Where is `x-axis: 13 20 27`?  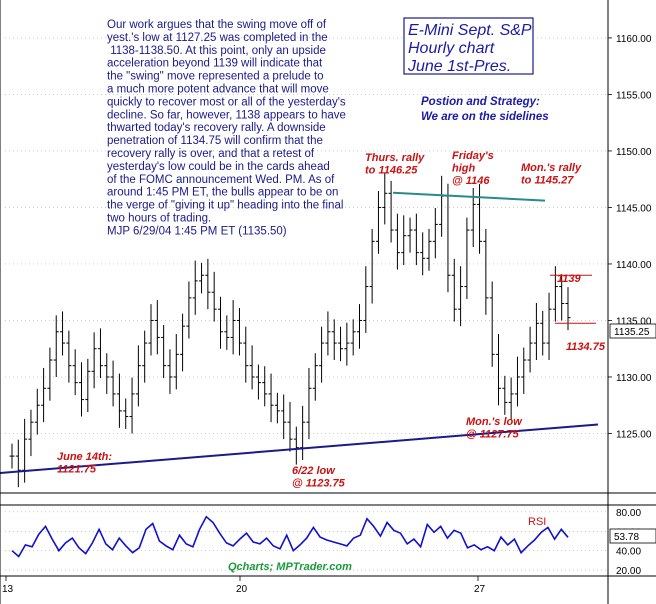
x-axis: 13 20 27 is located at coordinates (244, 585).